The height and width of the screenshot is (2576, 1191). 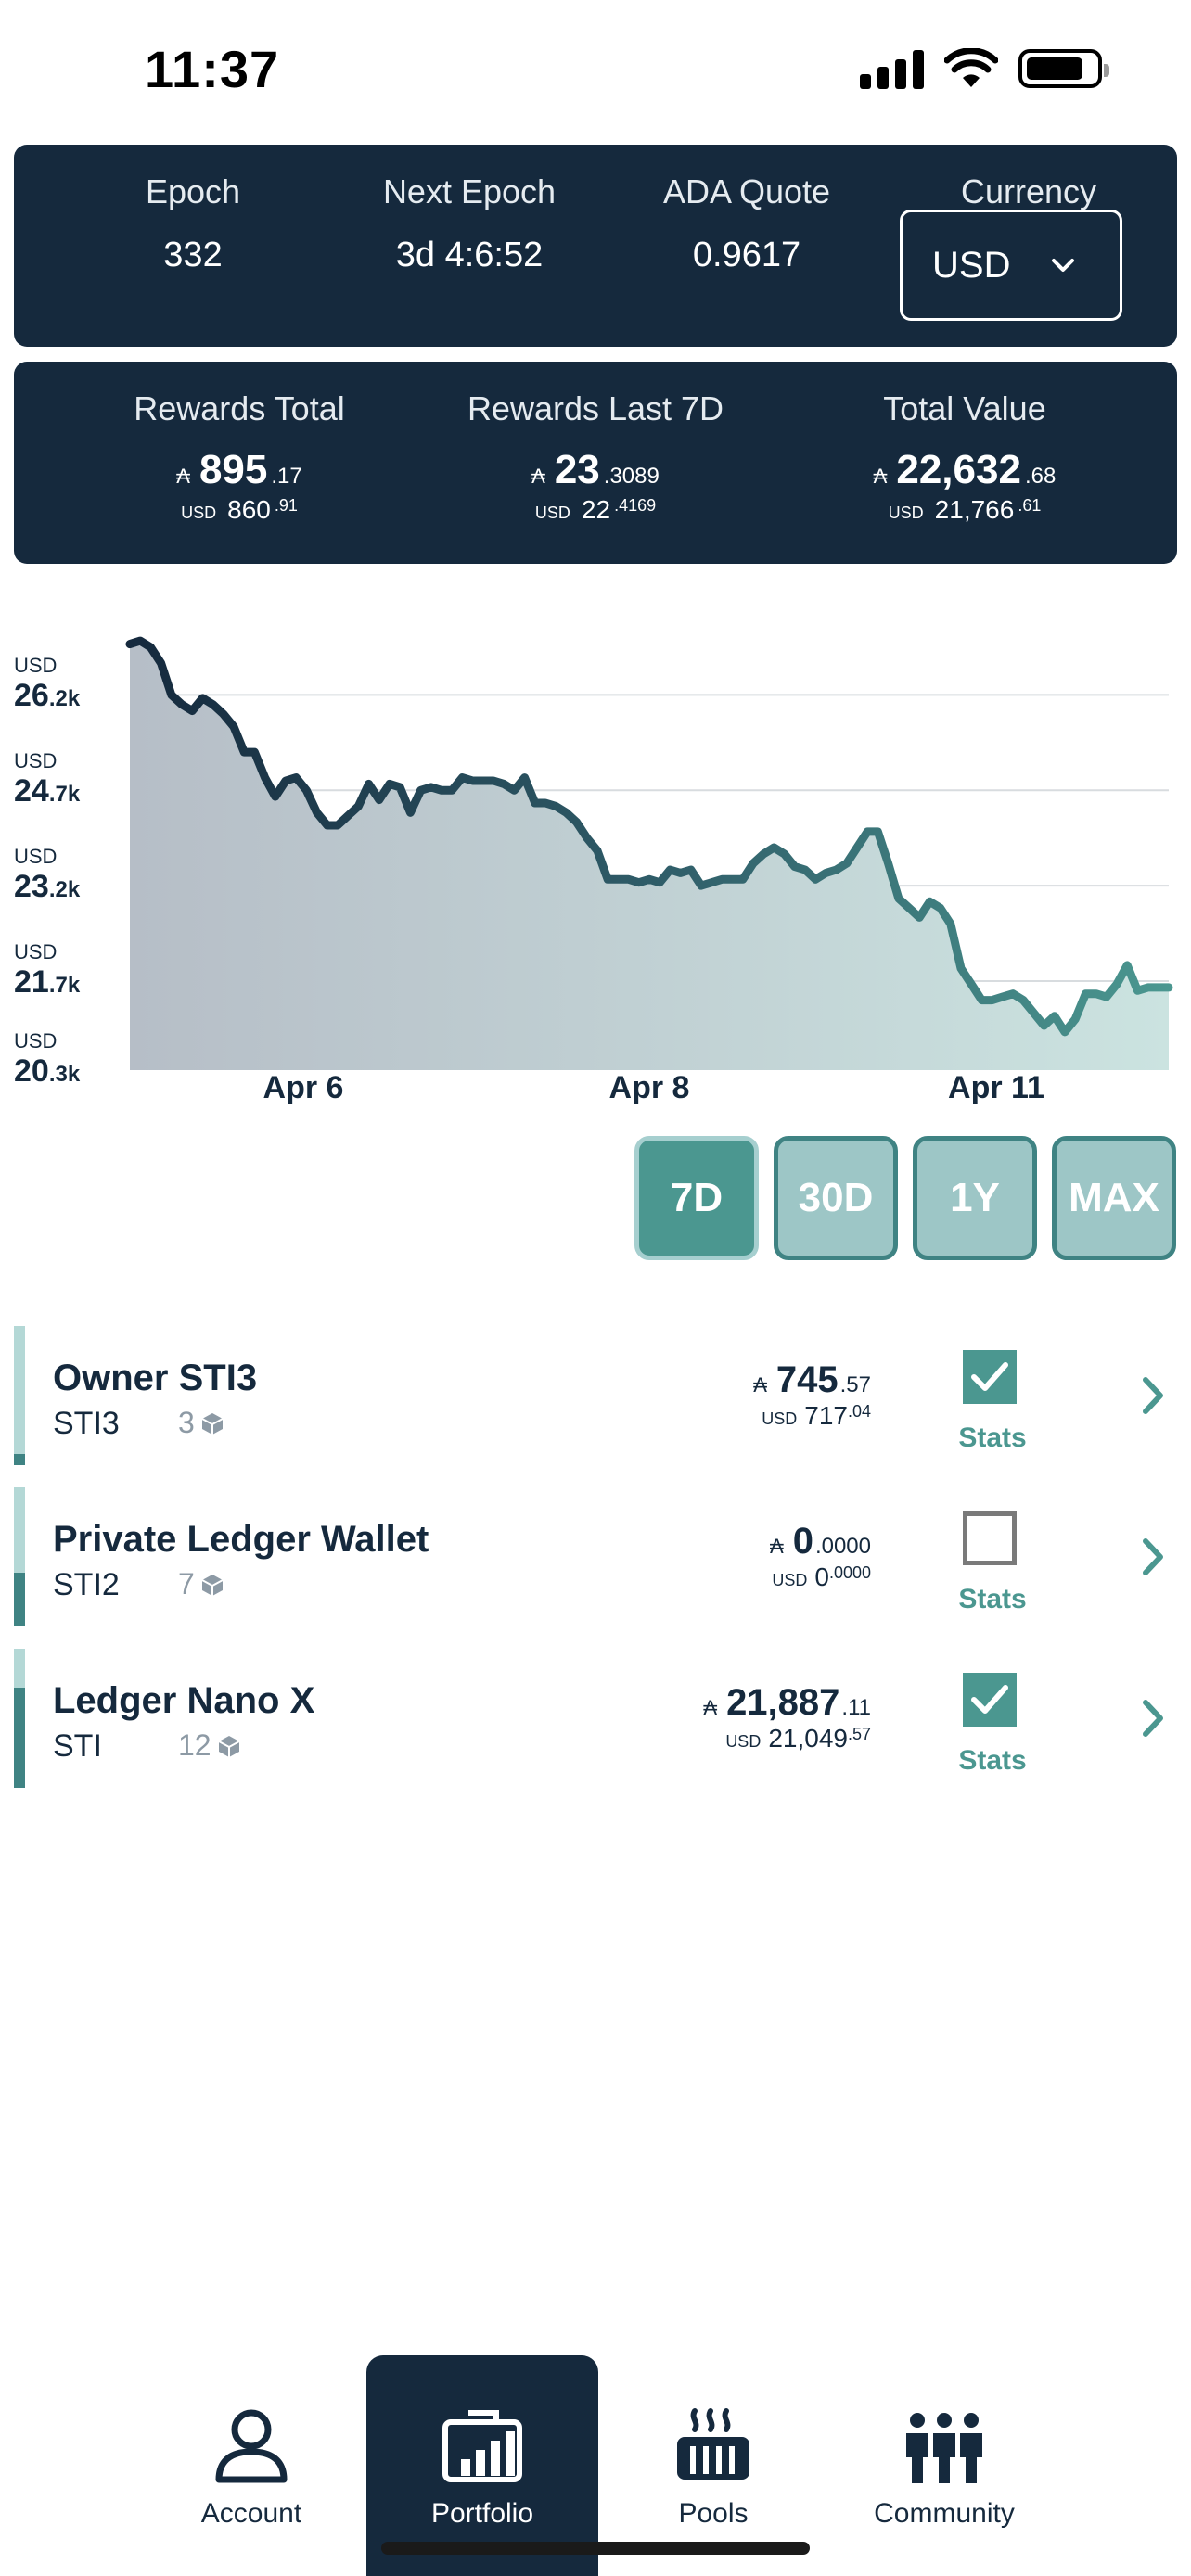 What do you see at coordinates (1063, 266) in the screenshot?
I see `chevron-down-icon` at bounding box center [1063, 266].